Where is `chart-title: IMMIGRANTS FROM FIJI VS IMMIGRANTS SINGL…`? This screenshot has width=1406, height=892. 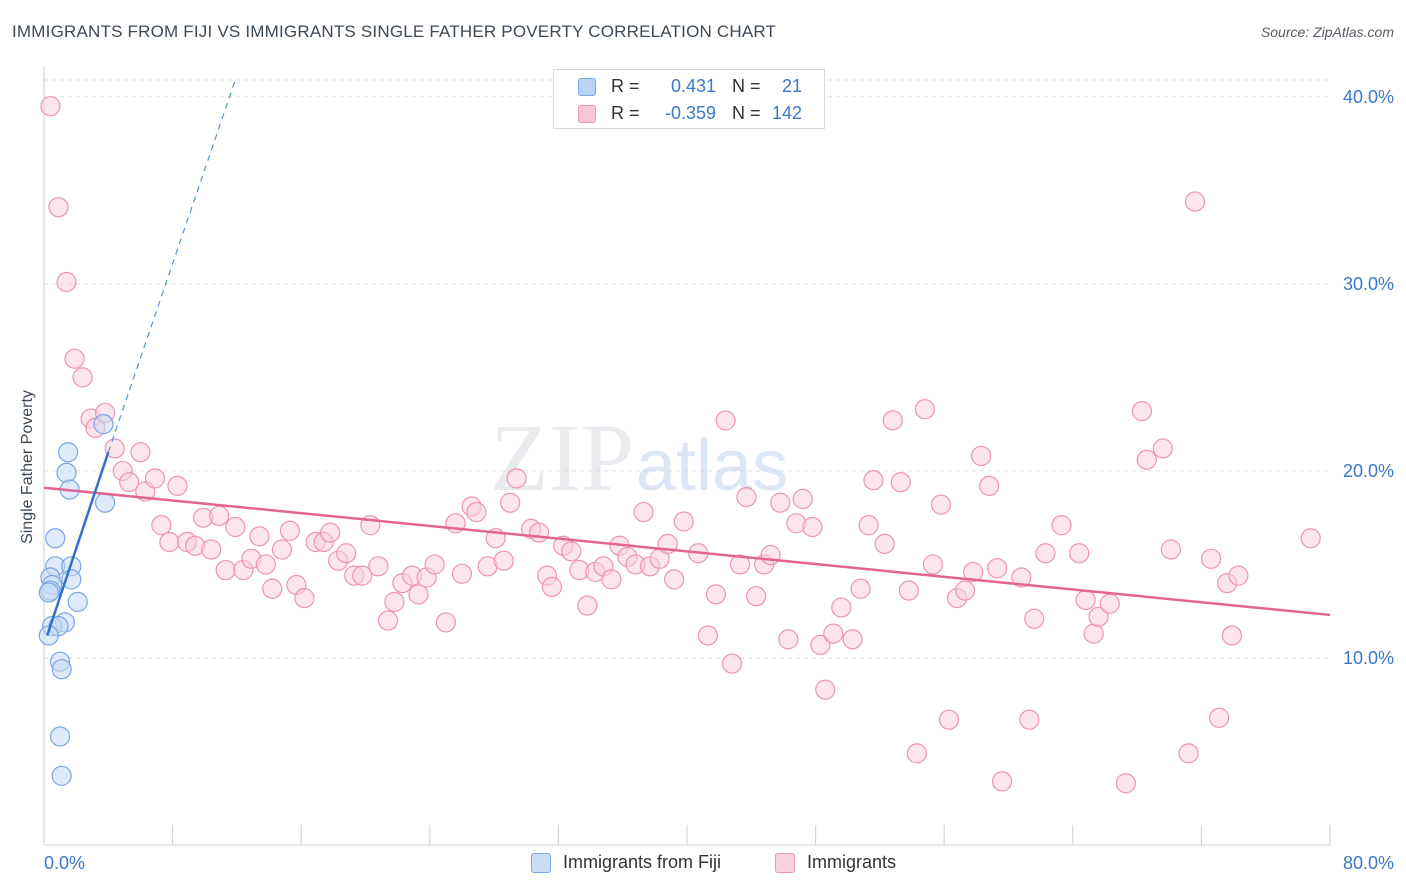
chart-title: IMMIGRANTS FROM FIJI VS IMMIGRANTS SINGL… is located at coordinates (394, 31).